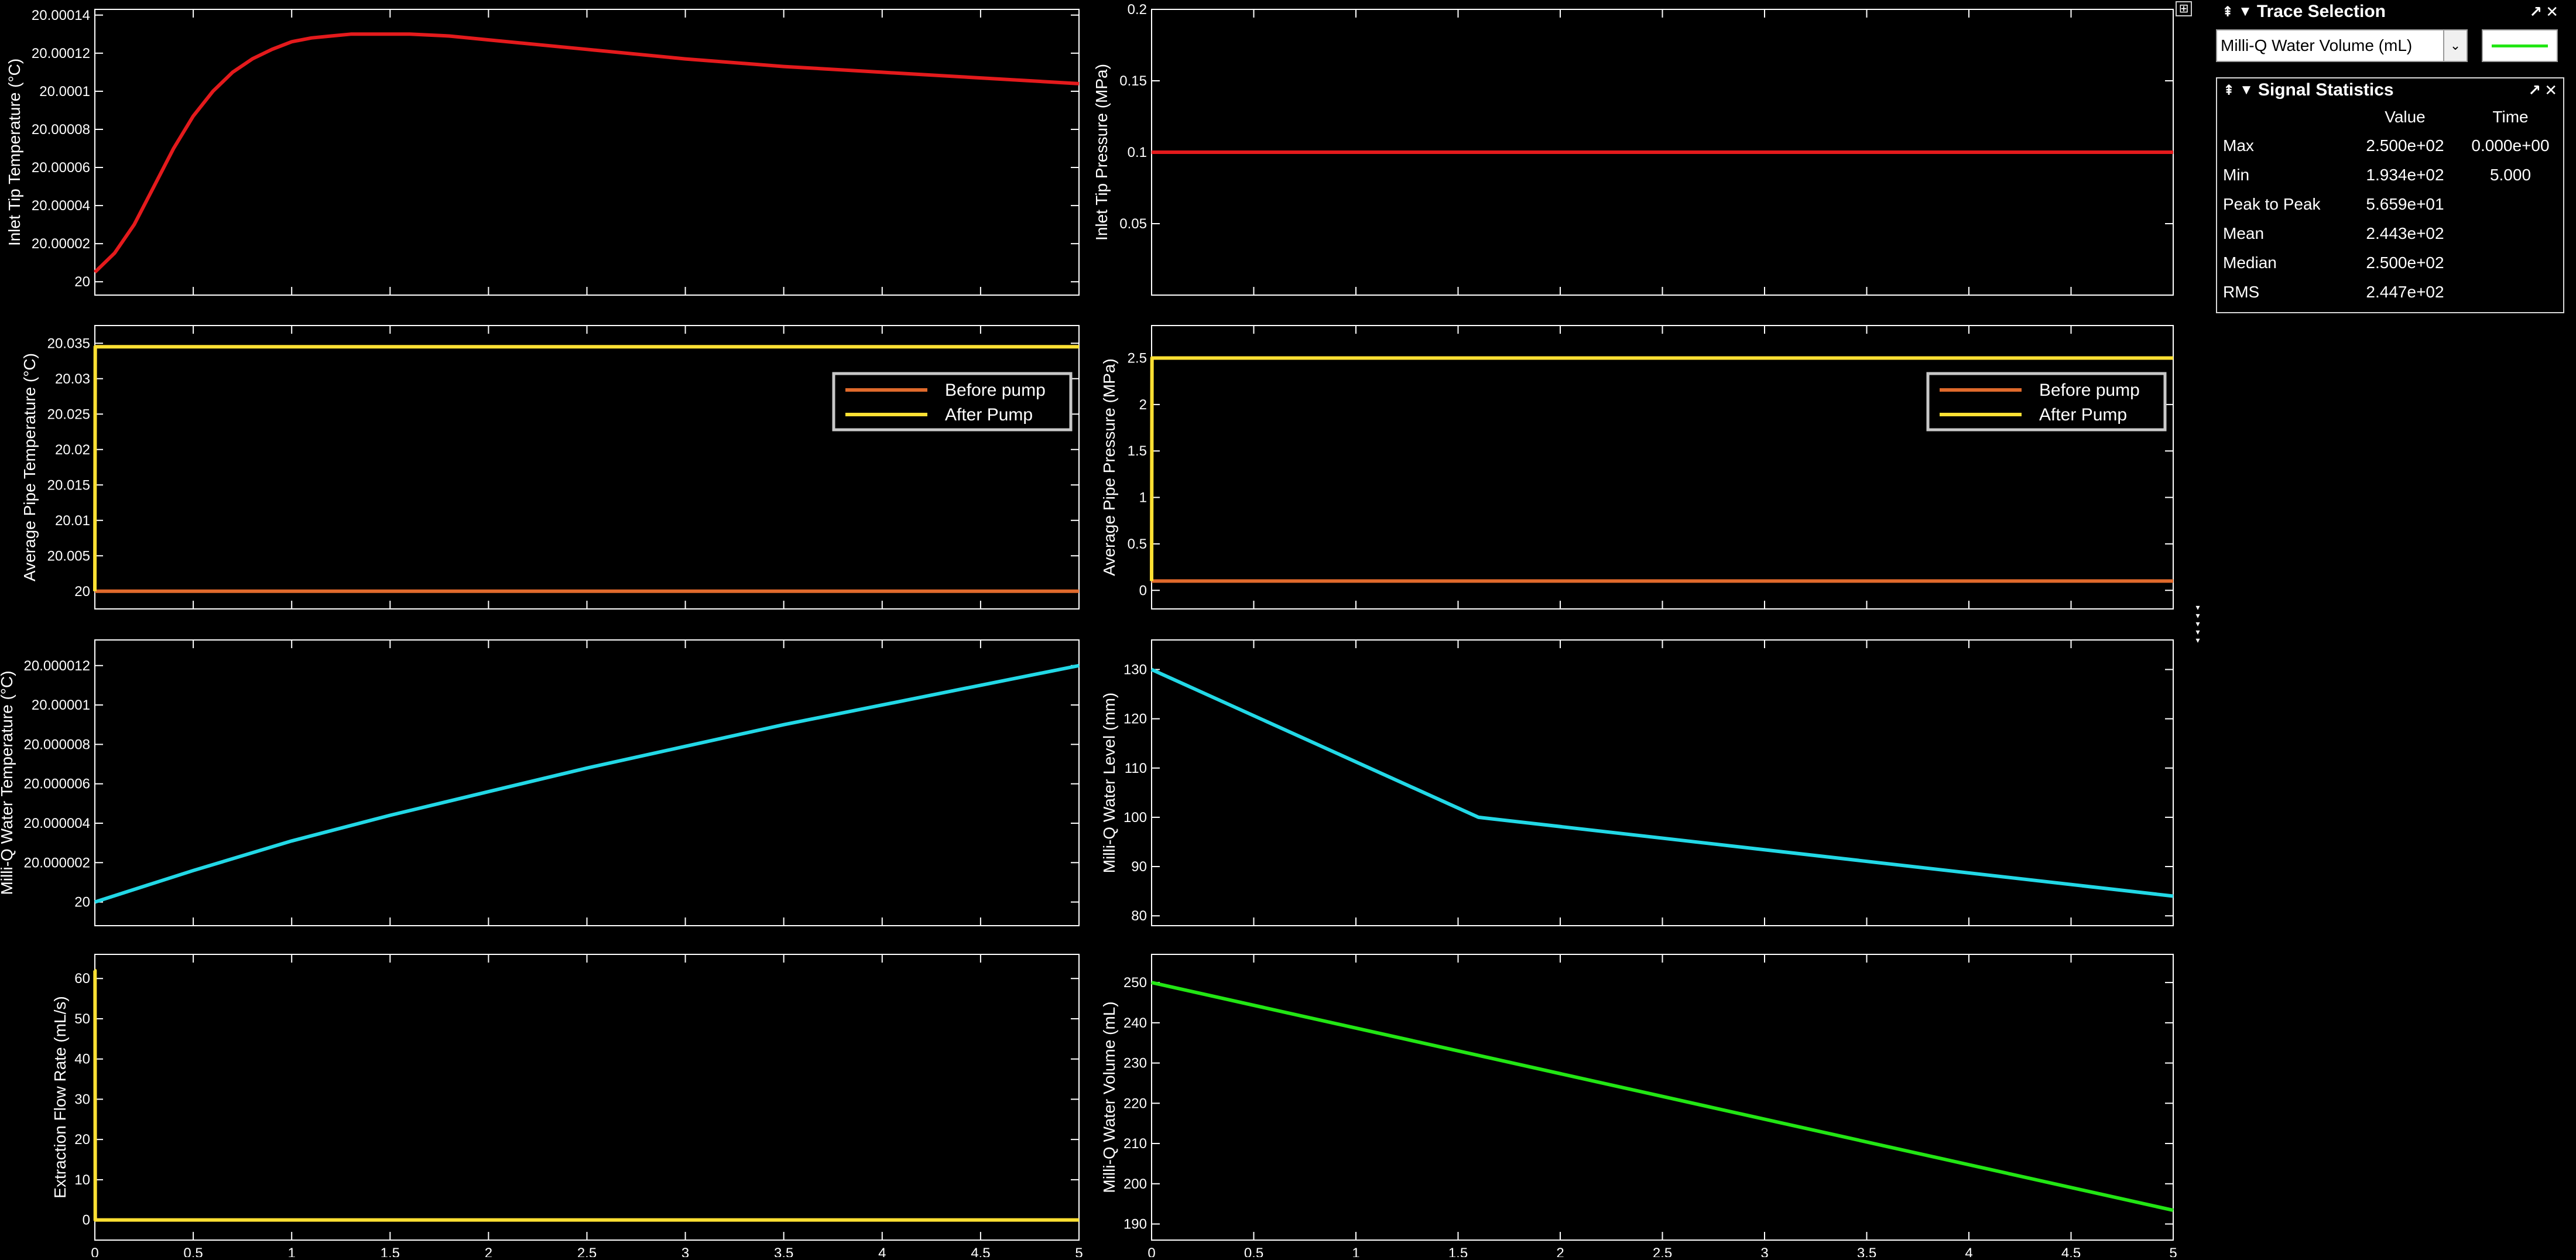 This screenshot has height=1260, width=2576. Describe the element at coordinates (2405, 117) in the screenshot. I see `statistics-column-header: Value` at that location.